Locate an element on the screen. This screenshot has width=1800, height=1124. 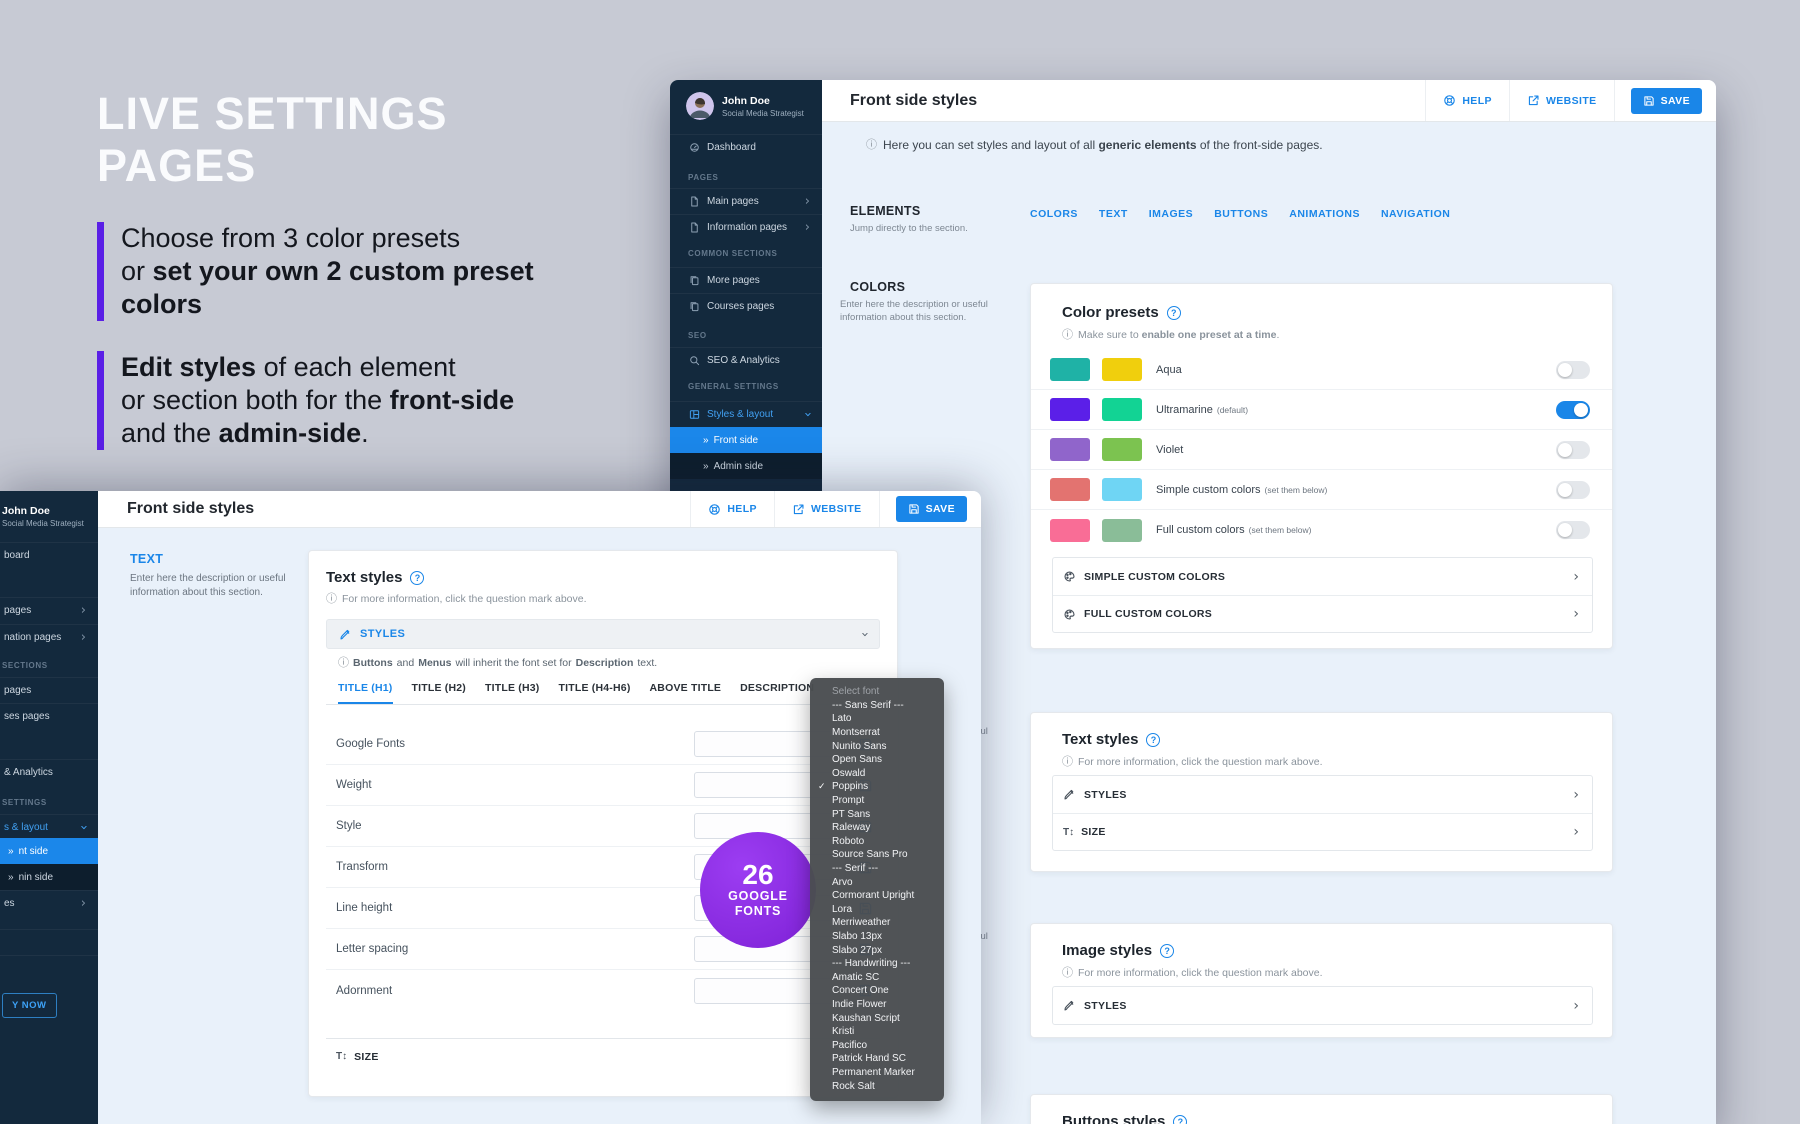
anchor-link-navigation: NAVIGATION is located at coordinates (1415, 214).